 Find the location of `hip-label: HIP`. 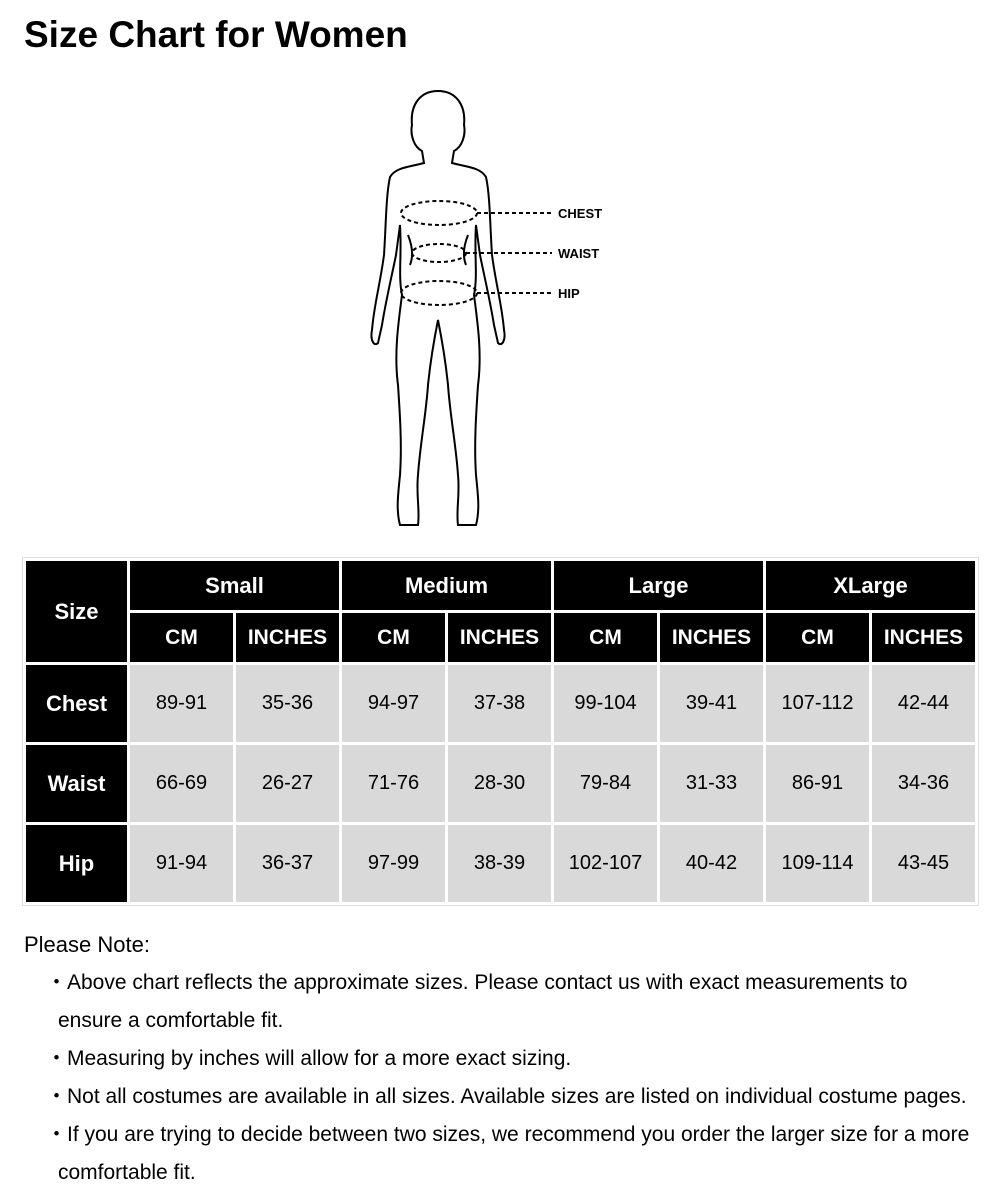

hip-label: HIP is located at coordinates (569, 293).